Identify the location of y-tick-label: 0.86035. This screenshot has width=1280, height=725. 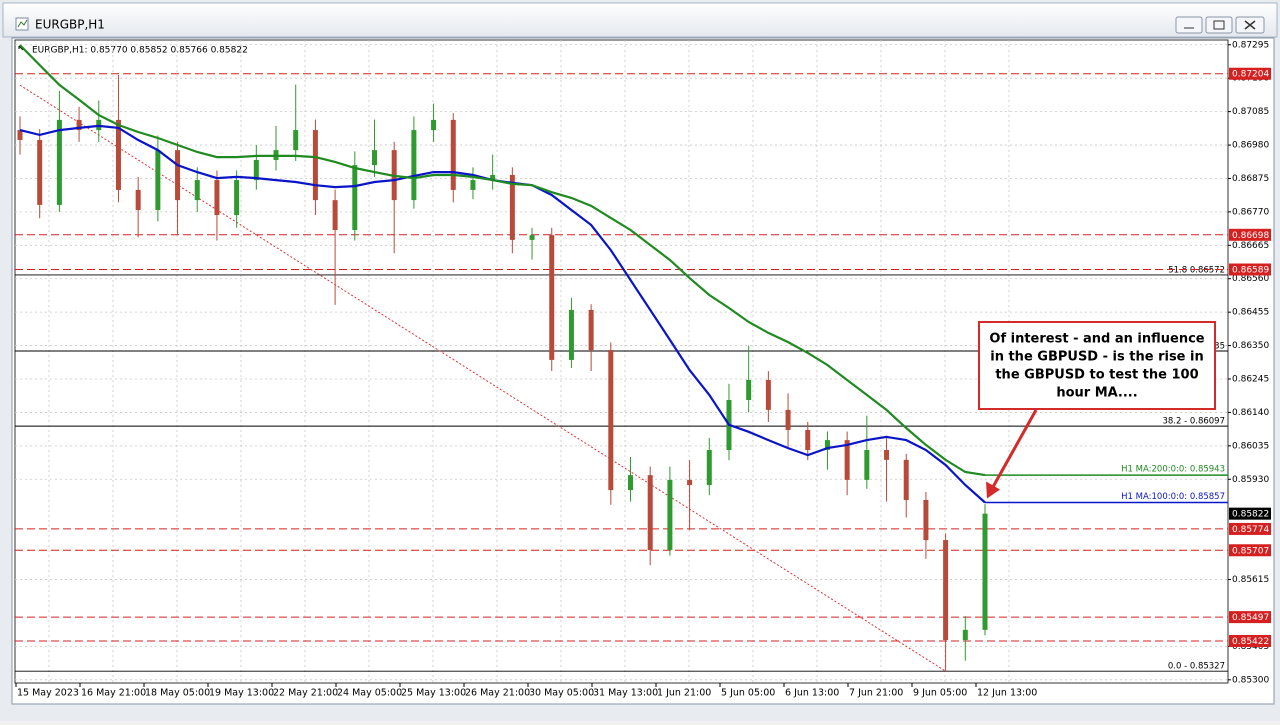
(1250, 446).